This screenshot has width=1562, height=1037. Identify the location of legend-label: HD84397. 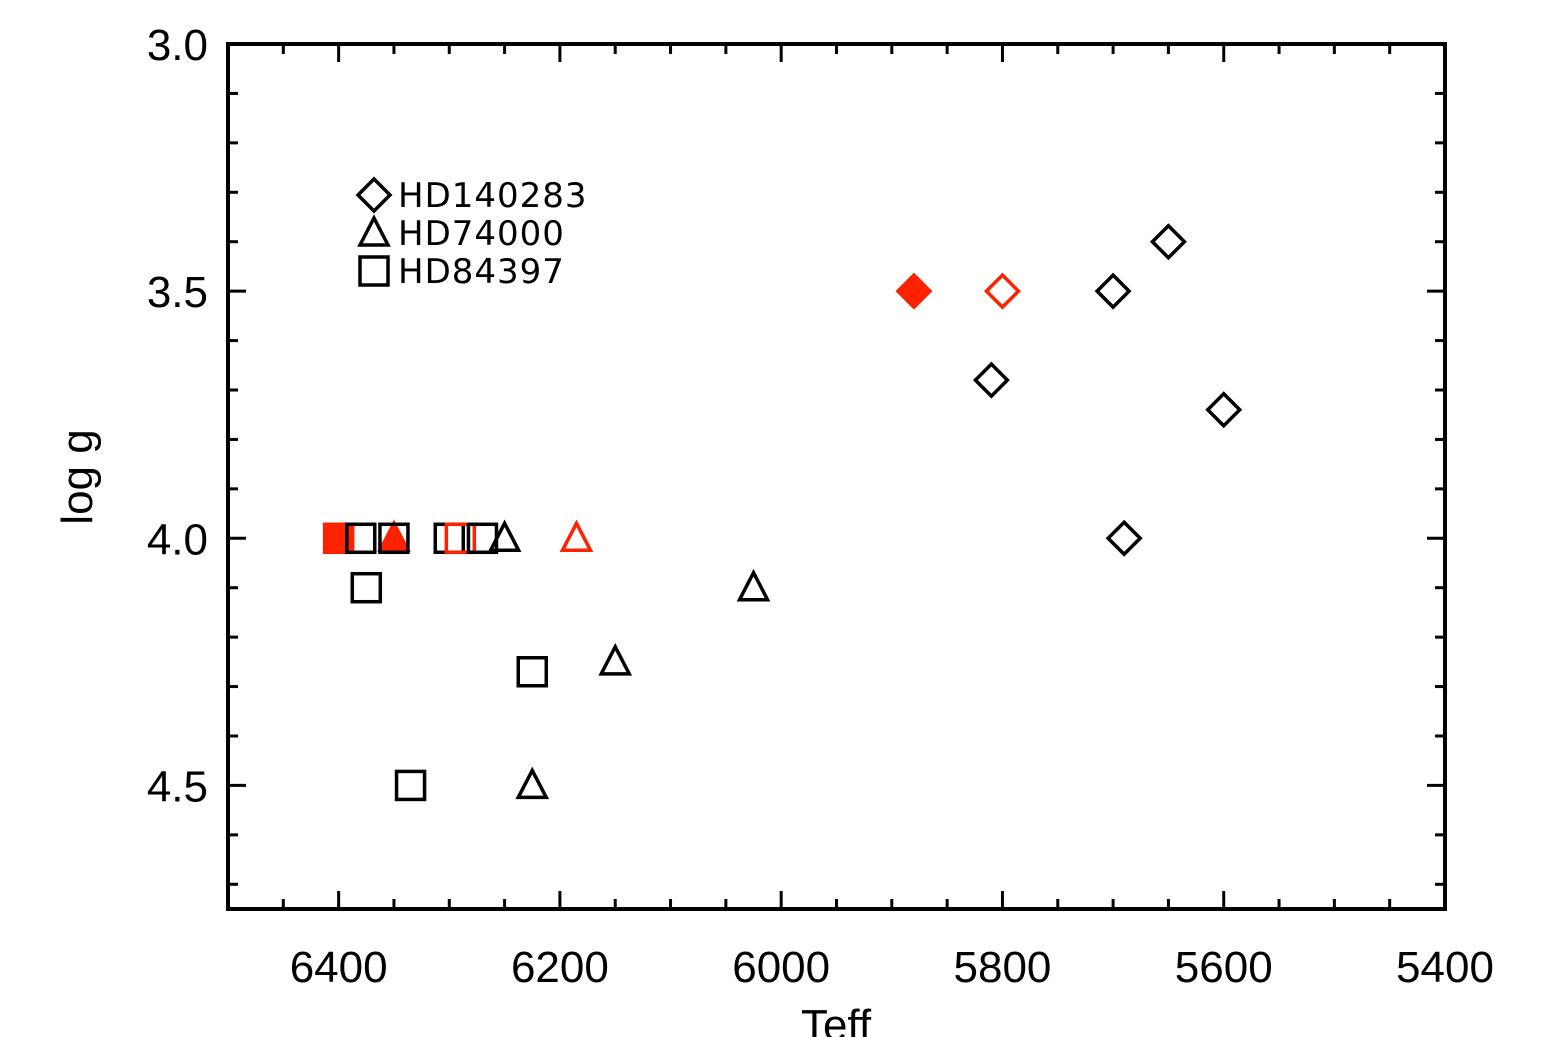
(481, 272).